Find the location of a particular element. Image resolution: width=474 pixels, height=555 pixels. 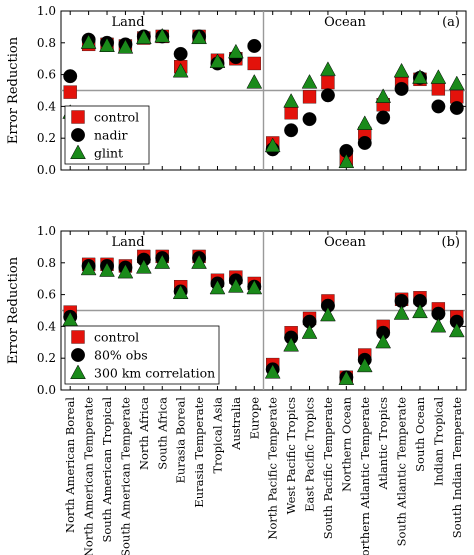

x-category-label: South Pacific Temperate is located at coordinates (328, 468).